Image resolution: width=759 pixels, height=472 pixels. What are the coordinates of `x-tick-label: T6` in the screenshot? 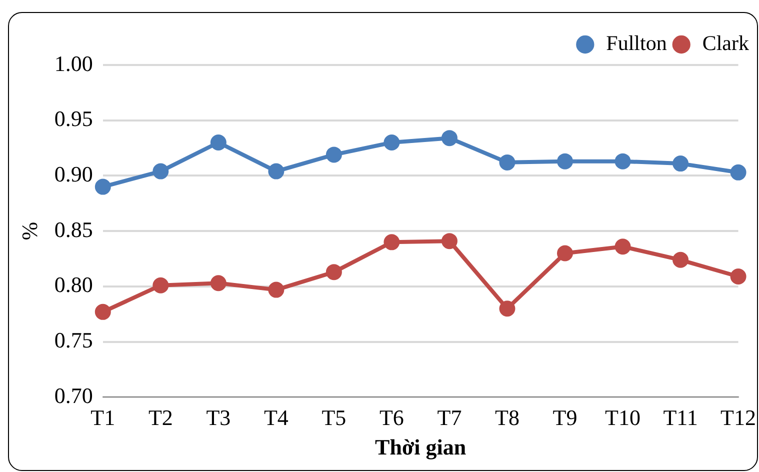 It's located at (391, 417).